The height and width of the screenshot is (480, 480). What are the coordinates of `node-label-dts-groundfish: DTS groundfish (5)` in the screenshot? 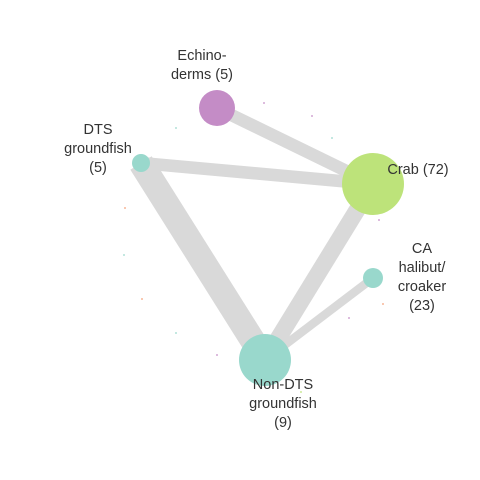 It's located at (98, 149).